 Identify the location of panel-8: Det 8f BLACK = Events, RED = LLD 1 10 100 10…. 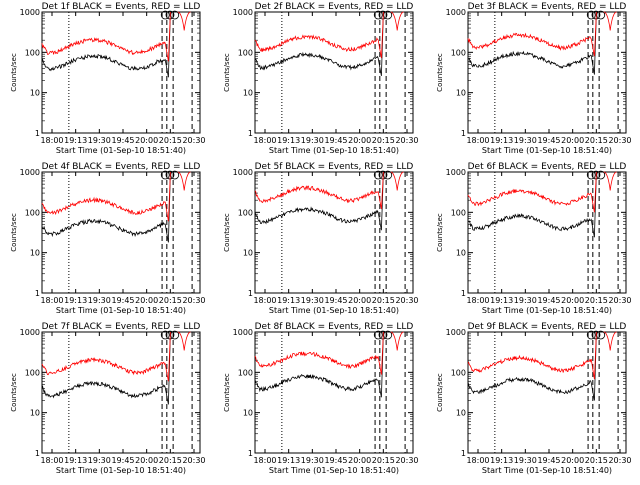
(321, 398).